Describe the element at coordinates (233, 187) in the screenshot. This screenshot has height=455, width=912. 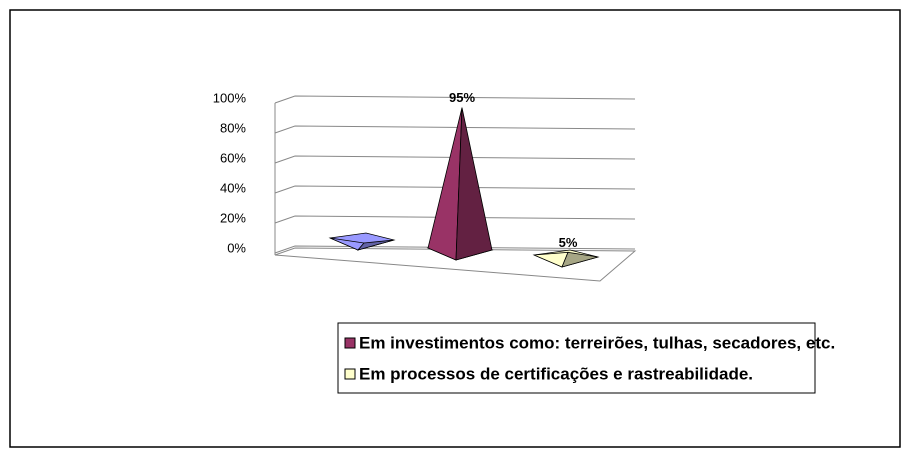
I see `y-tick-label: 40%` at that location.